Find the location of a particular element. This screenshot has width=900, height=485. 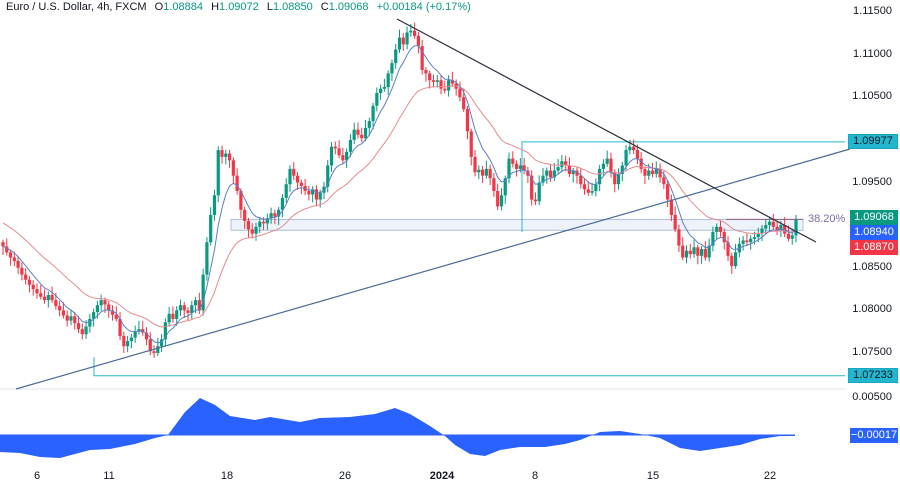

symbol-title: Euro / U.S. Dollar, 4h, FXCM is located at coordinates (76, 7).